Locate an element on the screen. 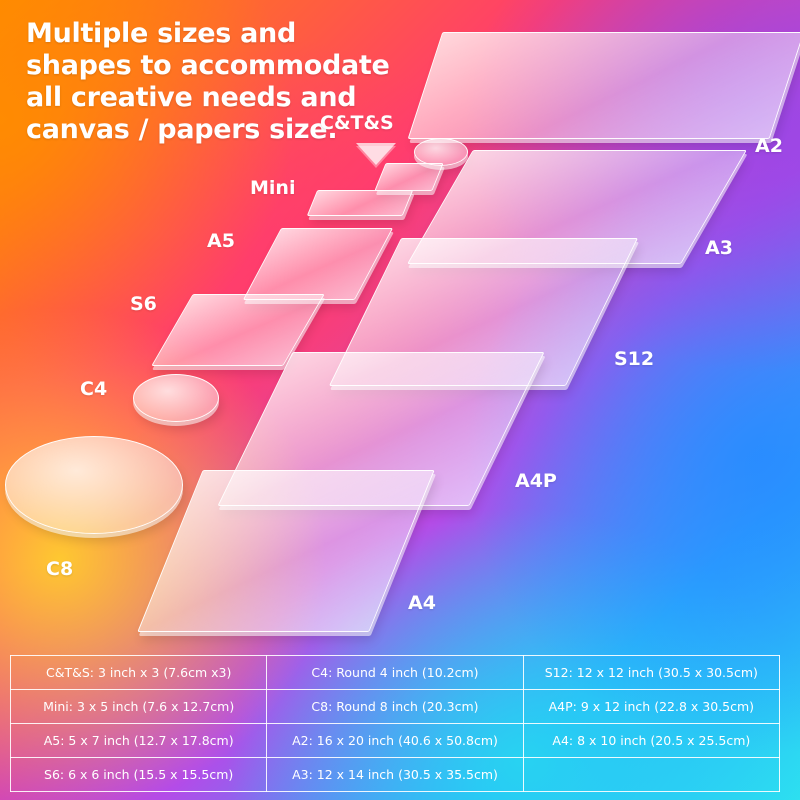 The image size is (800, 800). round-panel-cts is located at coordinates (441, 152).